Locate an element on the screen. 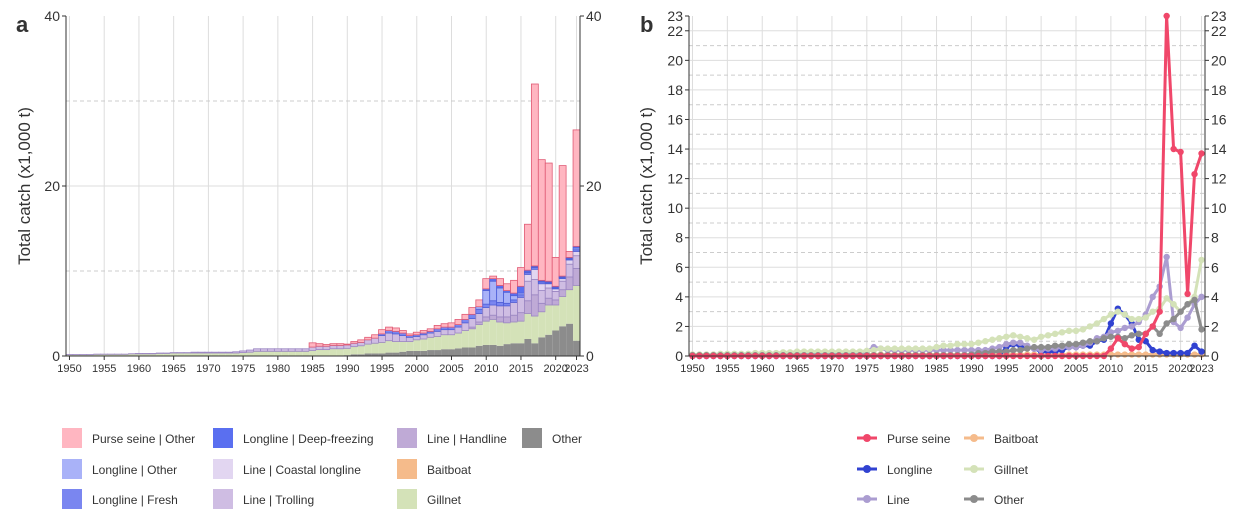 This screenshot has width=1241, height=512. y-tick-label-right: 6 is located at coordinates (1215, 267).